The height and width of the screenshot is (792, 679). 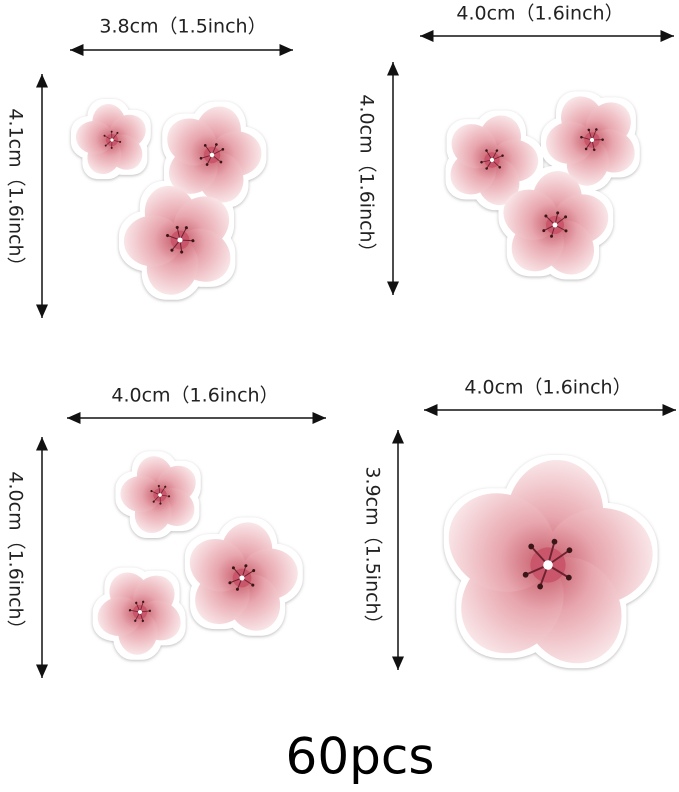 I want to click on width-label: 3.8cm（1.5inch）, so click(x=182, y=27).